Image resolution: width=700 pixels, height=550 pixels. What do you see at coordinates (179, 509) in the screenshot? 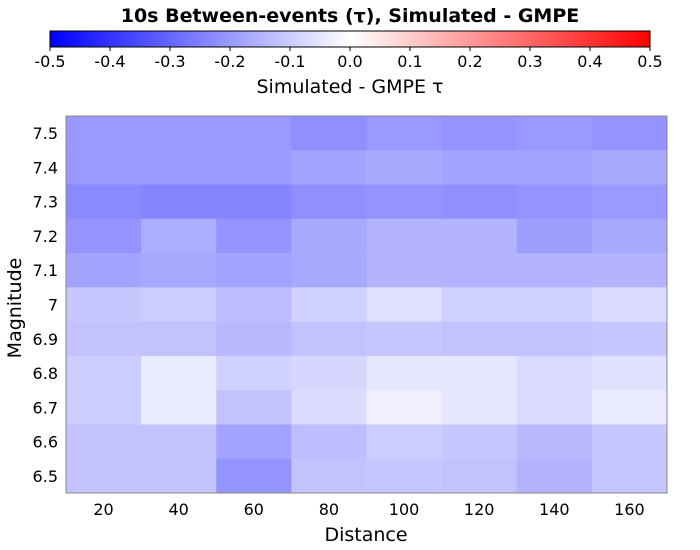
I see `x-tick-label: 40` at bounding box center [179, 509].